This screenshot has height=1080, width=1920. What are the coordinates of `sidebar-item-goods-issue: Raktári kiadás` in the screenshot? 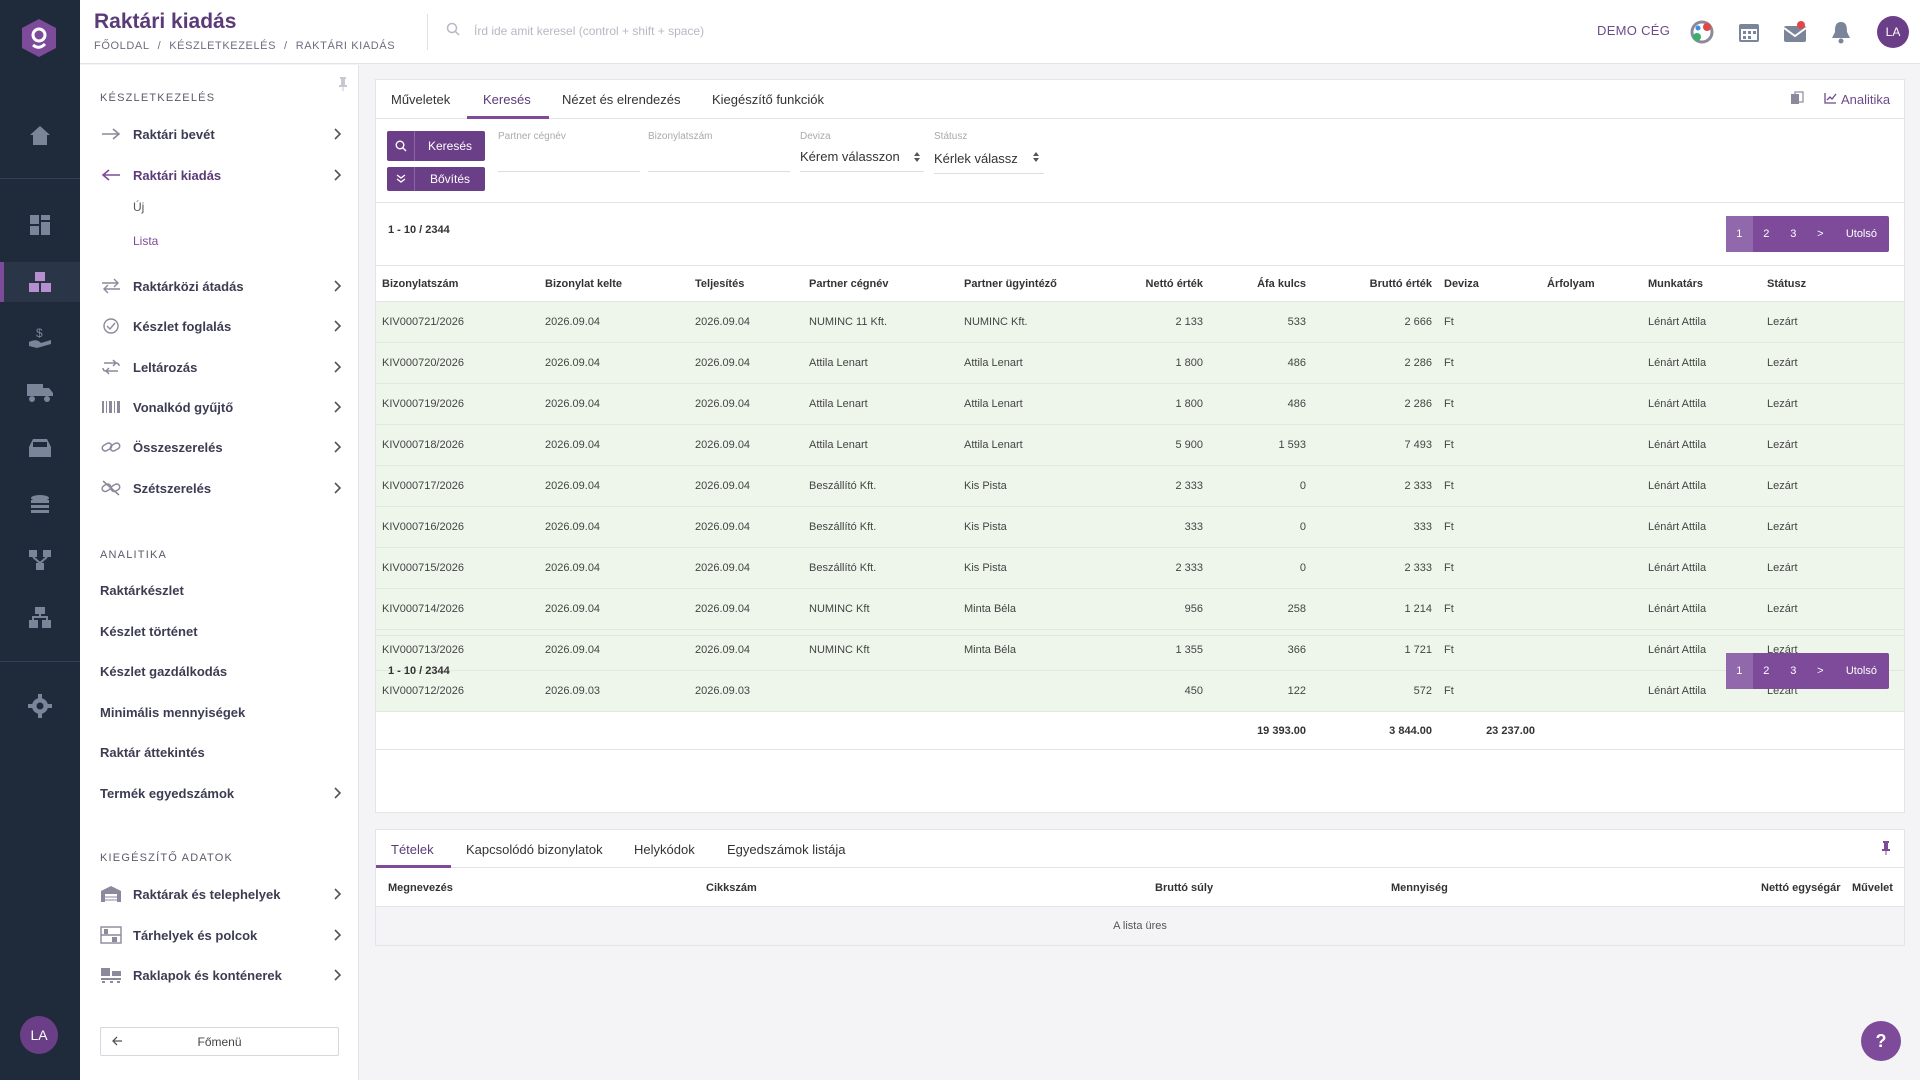 It's located at (222, 175).